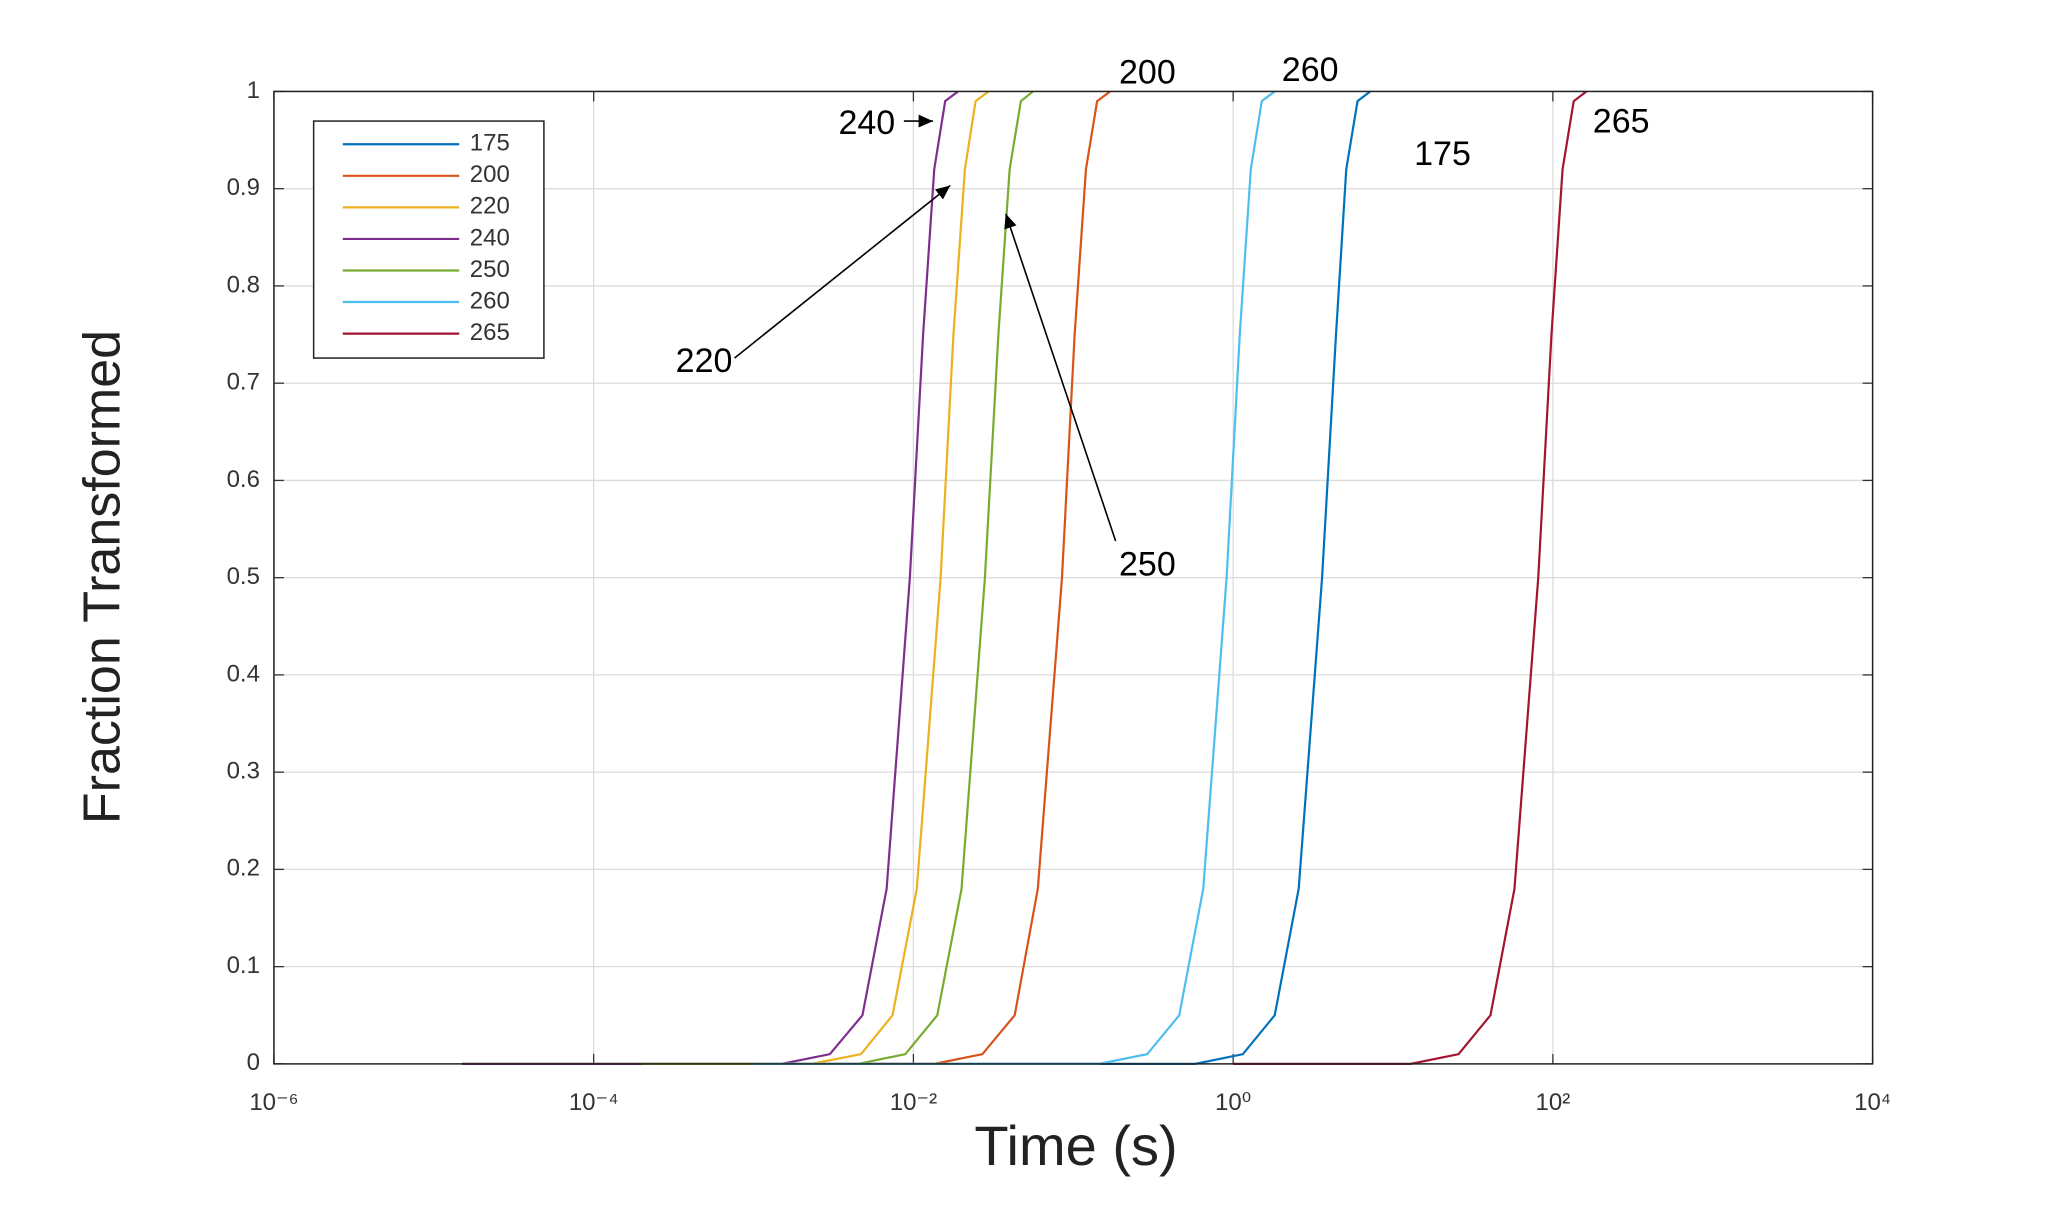 This screenshot has height=1211, width=2046. What do you see at coordinates (243, 673) in the screenshot?
I see `y-tick-label: 0.4` at bounding box center [243, 673].